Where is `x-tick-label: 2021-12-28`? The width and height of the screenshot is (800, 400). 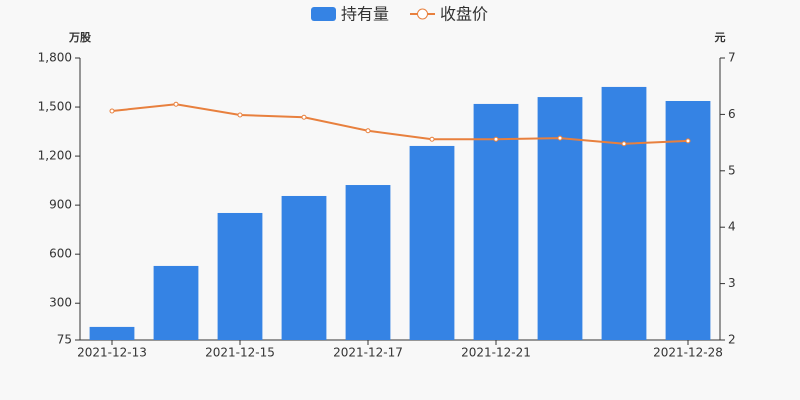
x-tick-label: 2021-12-28 is located at coordinates (688, 353).